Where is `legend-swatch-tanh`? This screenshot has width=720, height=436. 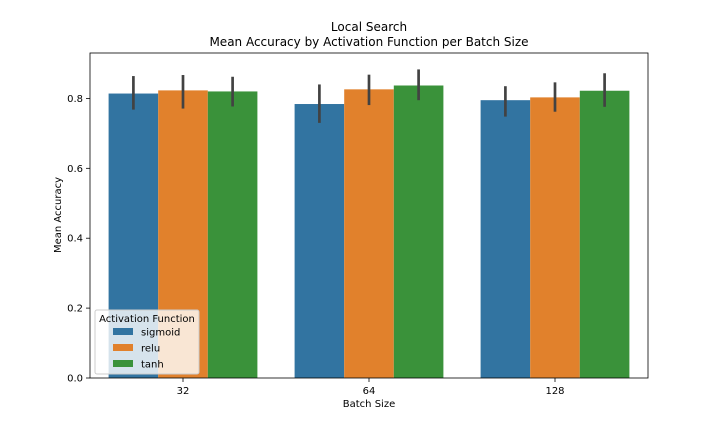
legend-swatch-tanh is located at coordinates (123, 363).